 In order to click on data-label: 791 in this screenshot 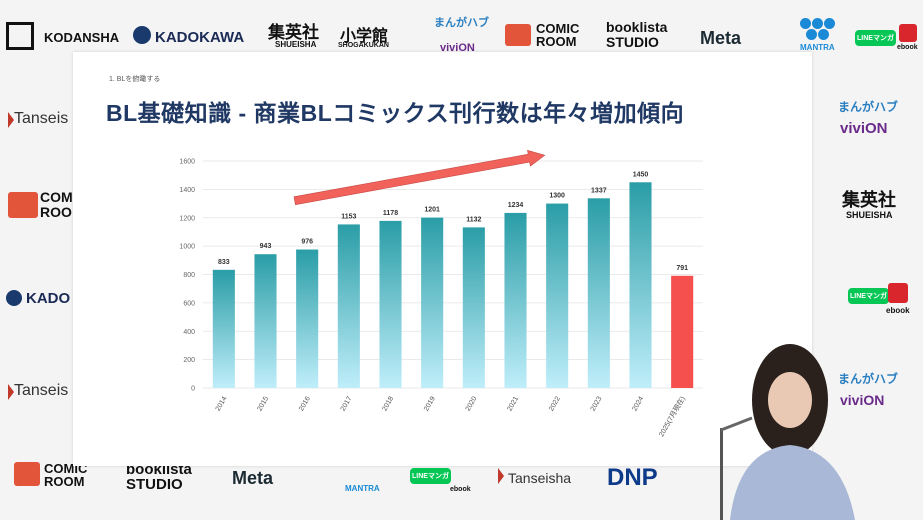, I will do `click(682, 268)`.